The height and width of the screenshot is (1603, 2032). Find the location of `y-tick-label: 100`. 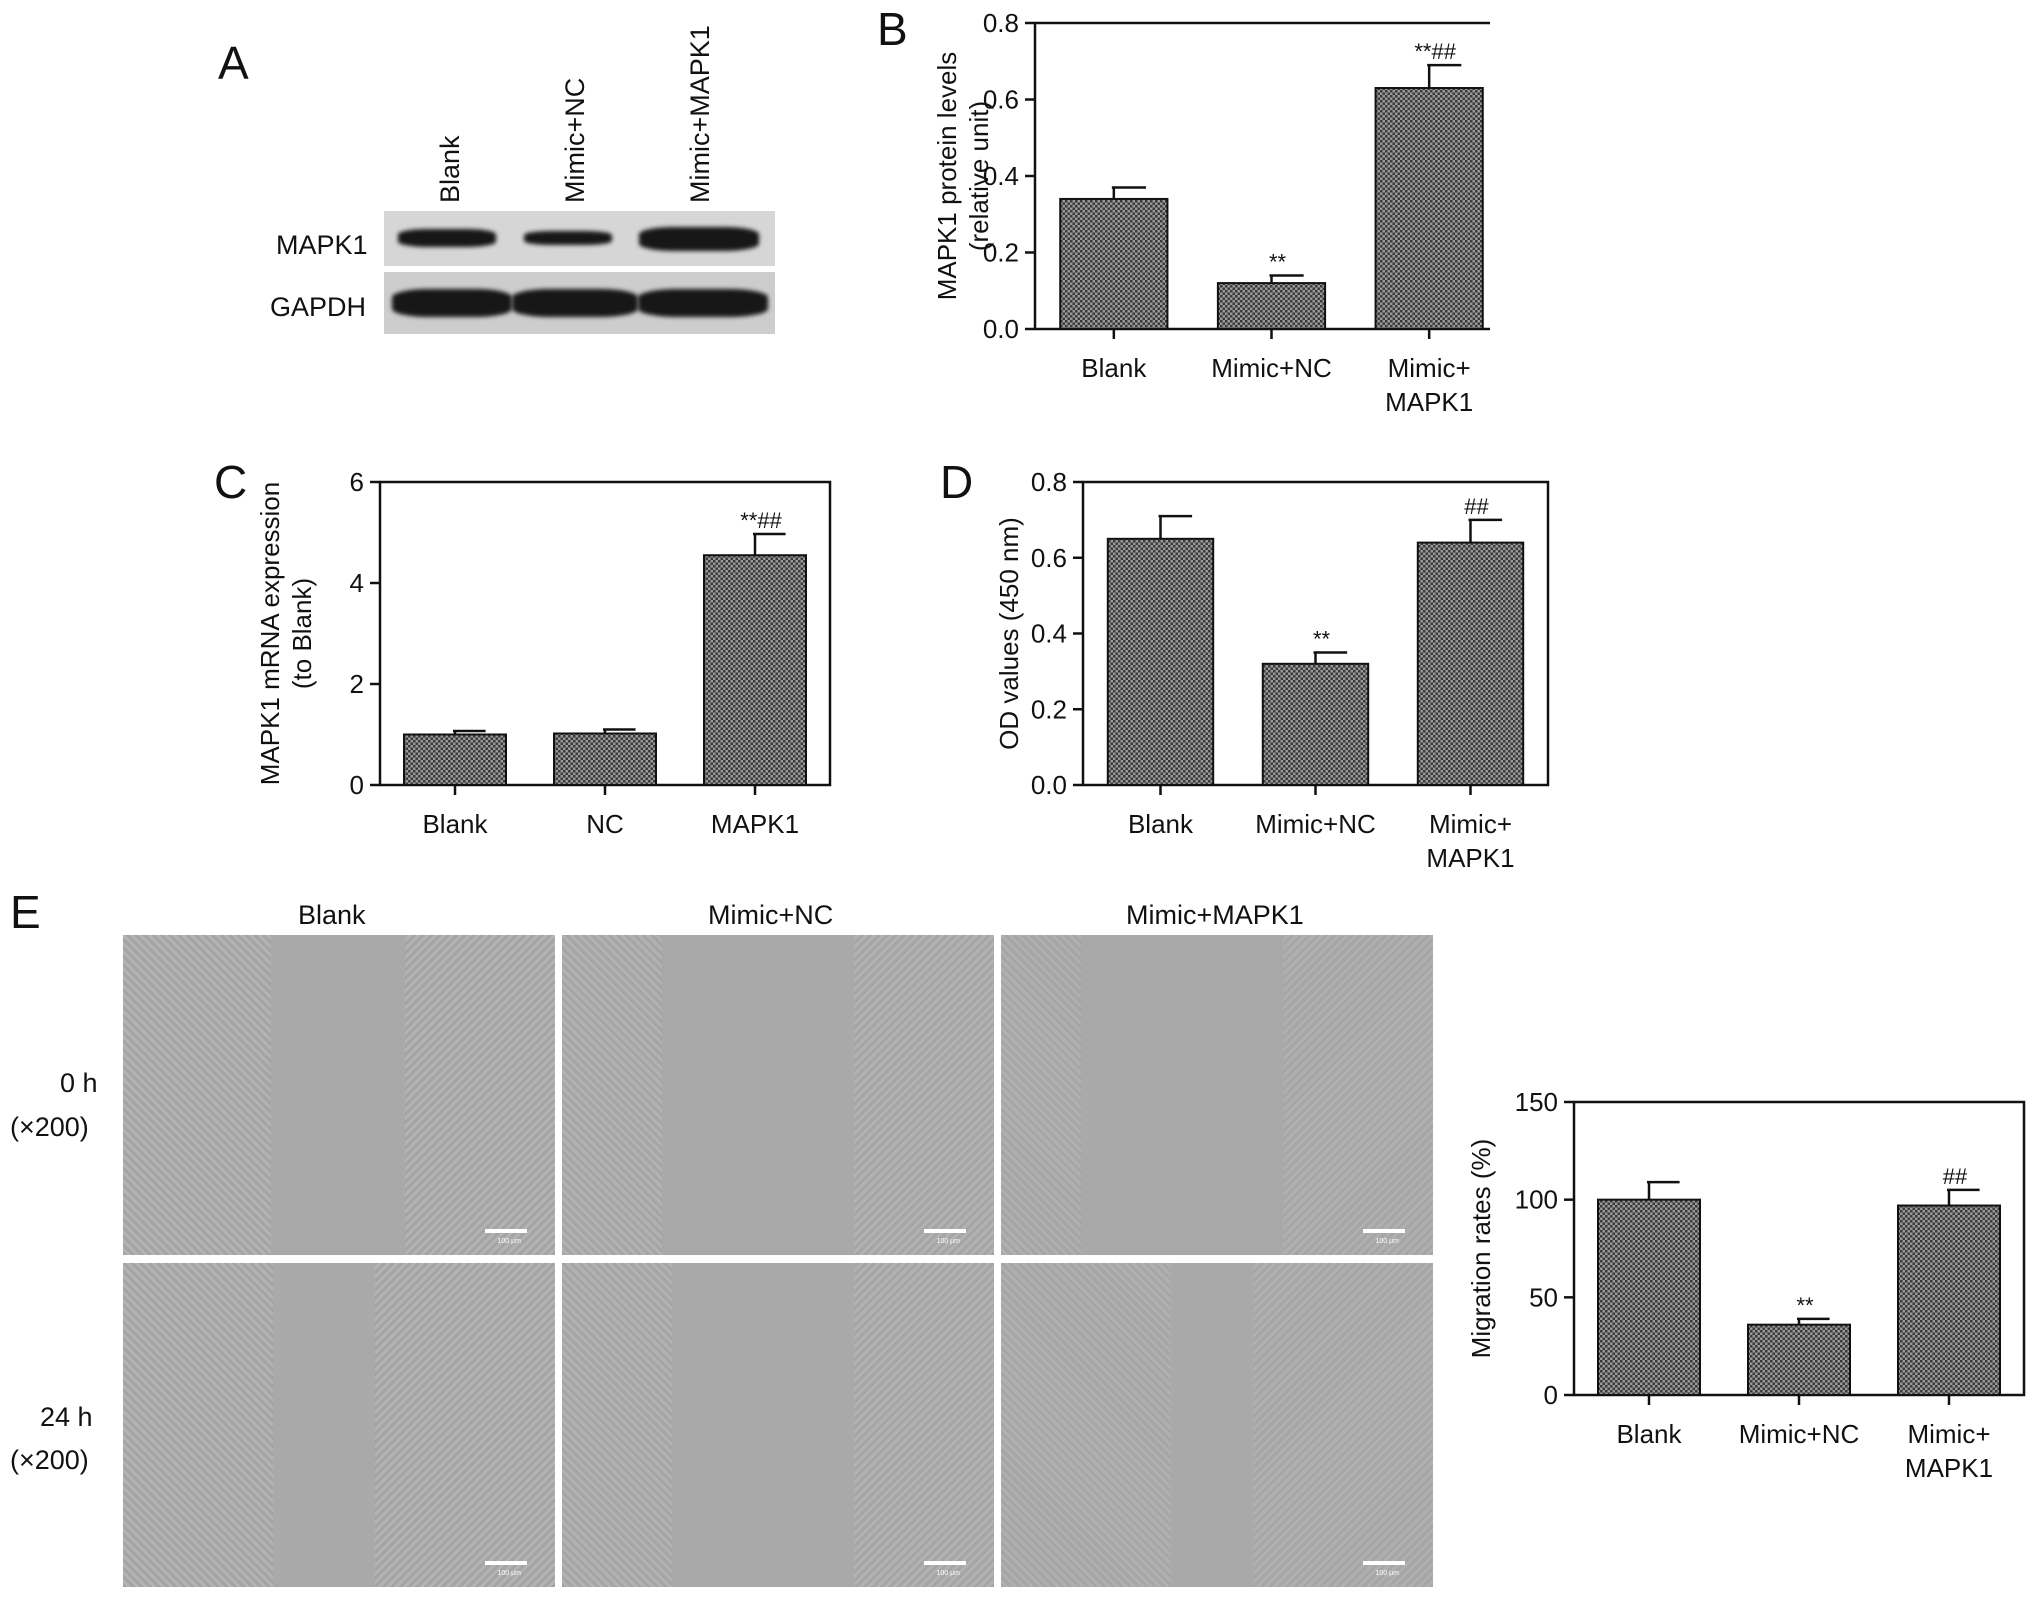

y-tick-label: 100 is located at coordinates (1536, 1200).